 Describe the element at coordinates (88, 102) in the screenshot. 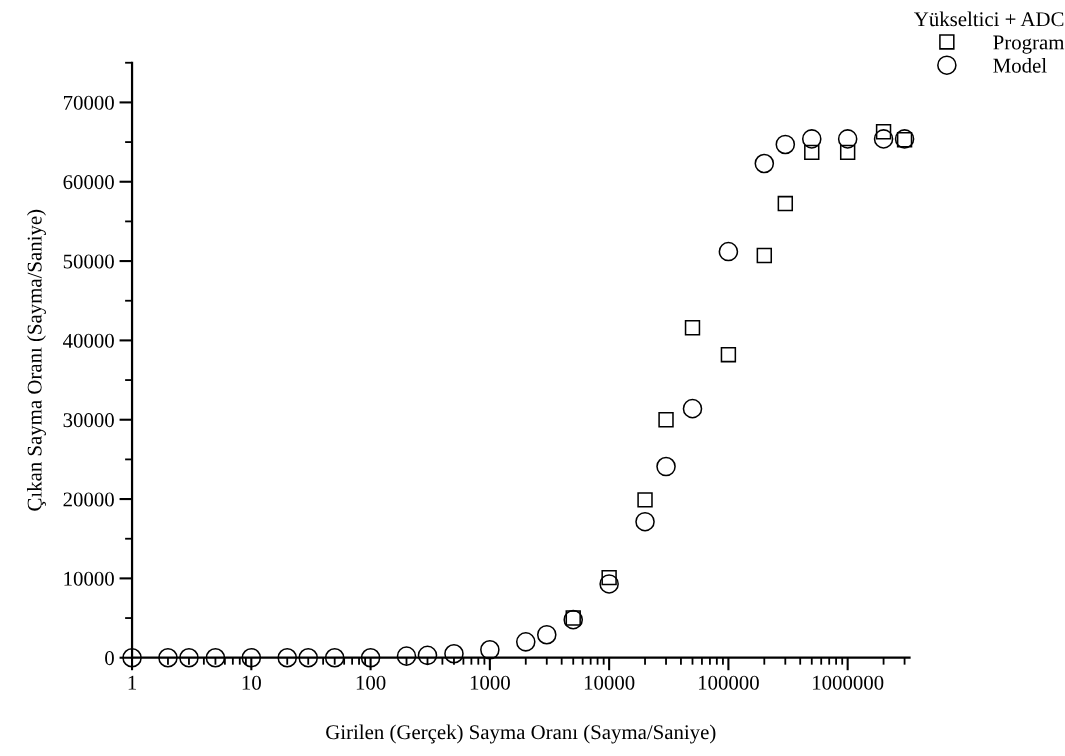

I see `y-tick-label: 70000` at that location.